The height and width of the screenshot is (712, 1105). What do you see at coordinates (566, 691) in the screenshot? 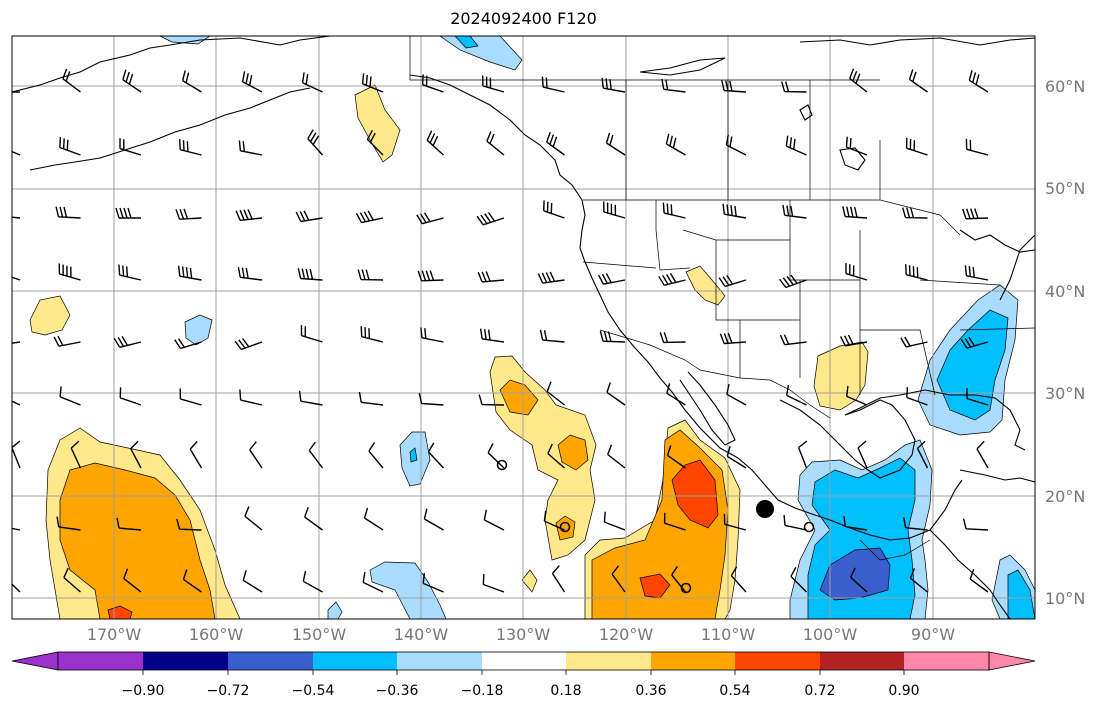
I see `colorbar-tick-label: 0.18` at bounding box center [566, 691].